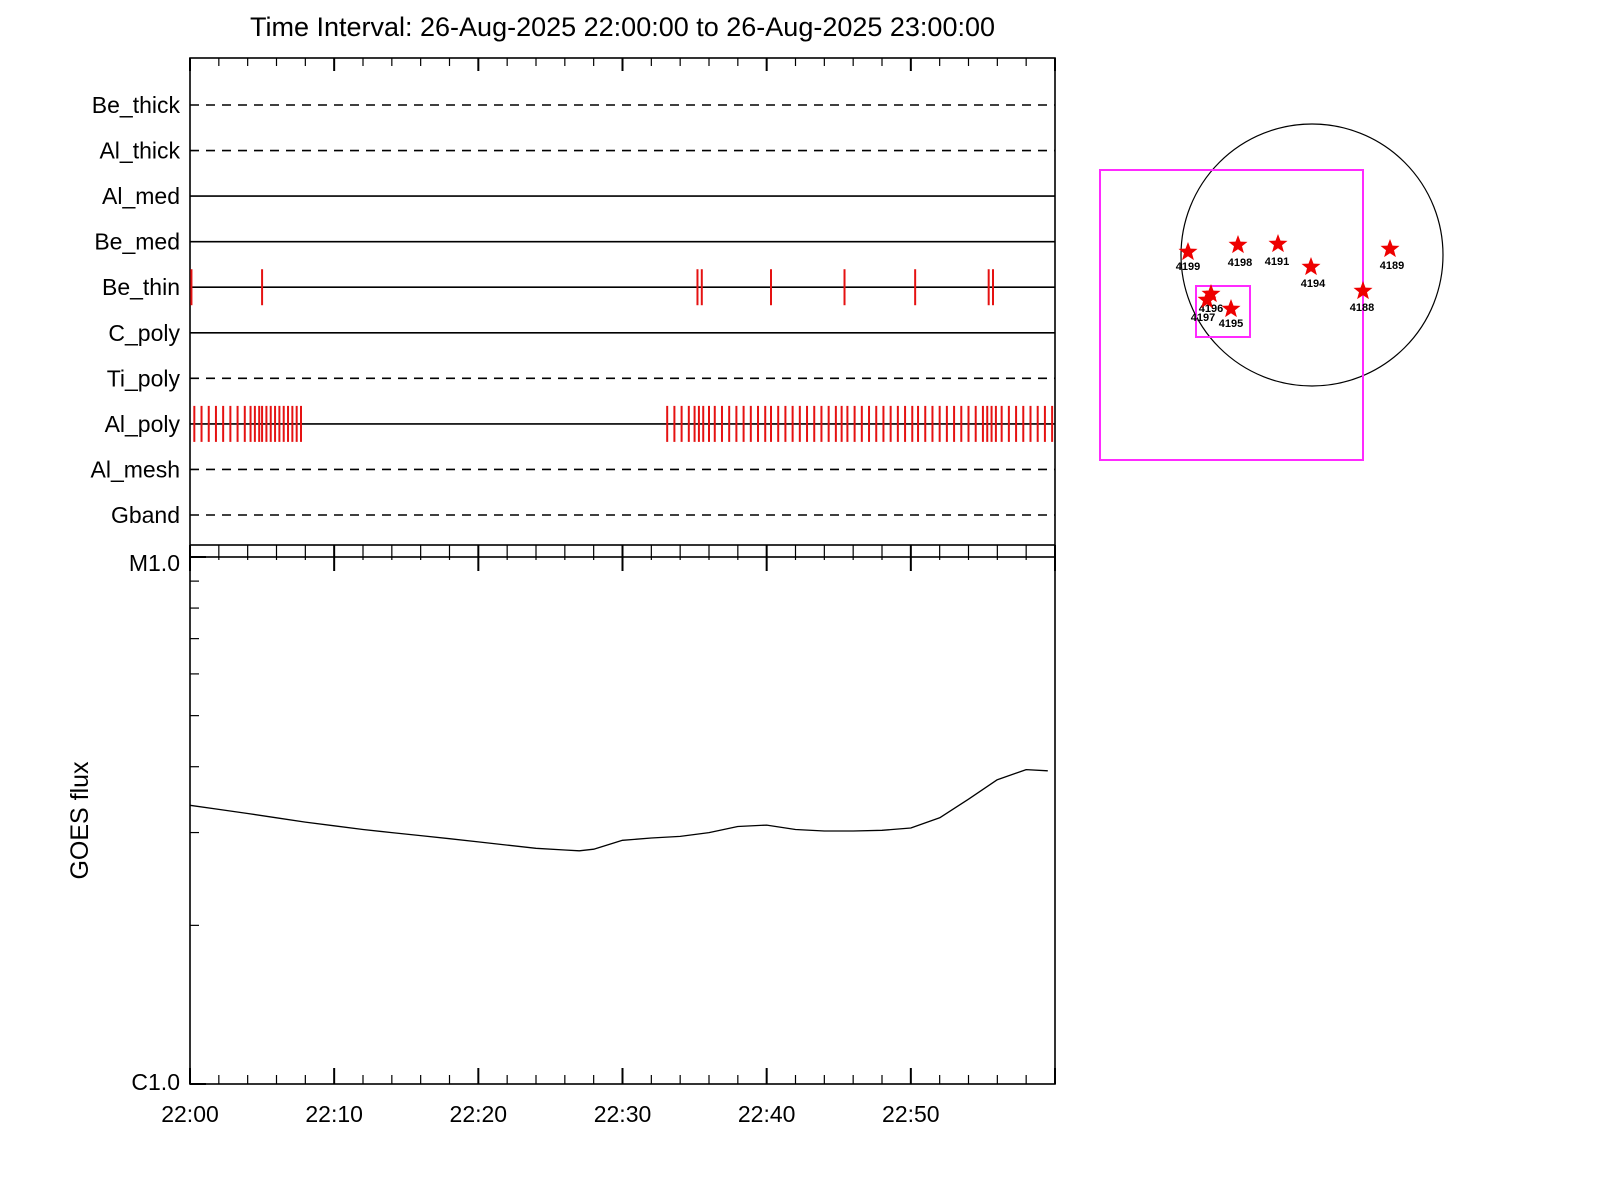 This screenshot has height=1200, width=1600. What do you see at coordinates (618, 810) in the screenshot?
I see `goes-curve` at bounding box center [618, 810].